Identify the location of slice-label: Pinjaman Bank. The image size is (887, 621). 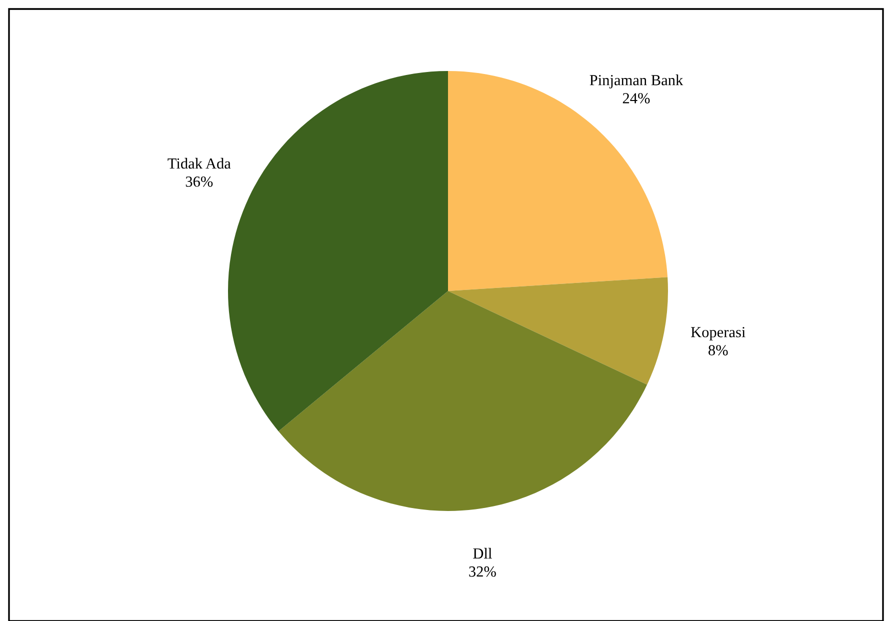
(637, 81).